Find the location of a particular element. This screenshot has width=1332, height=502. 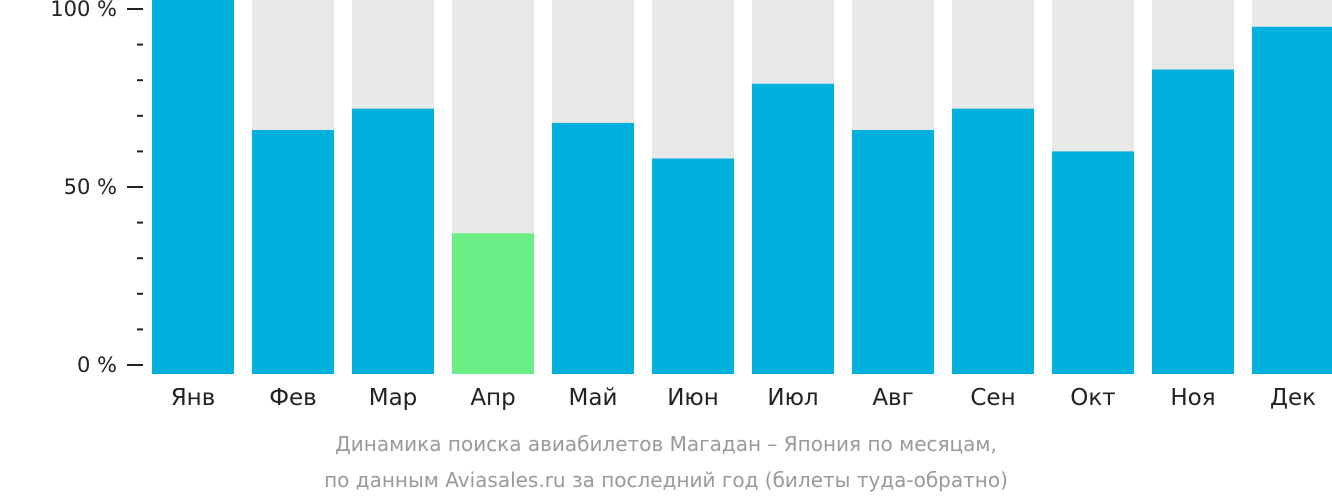

x-tick-label: Июл is located at coordinates (792, 398).